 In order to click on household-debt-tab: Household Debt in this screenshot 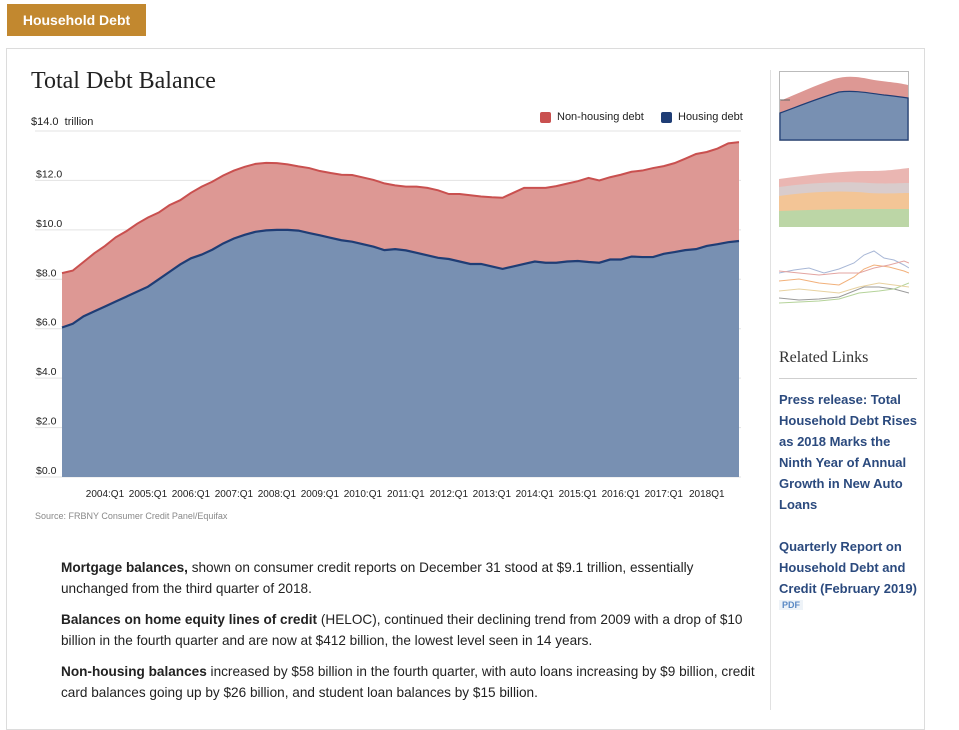, I will do `click(76, 20)`.